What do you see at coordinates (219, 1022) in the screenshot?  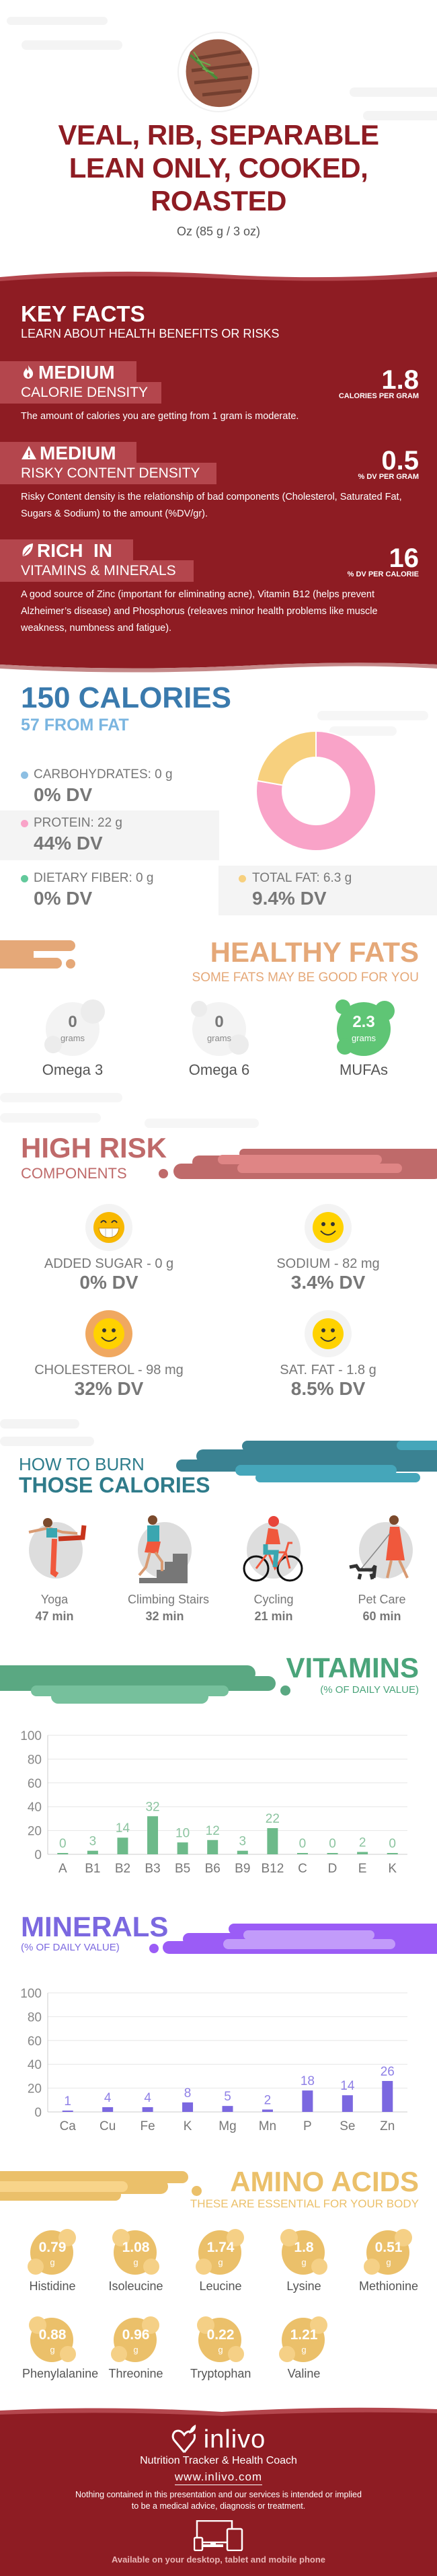 I see `fat-value: 0` at bounding box center [219, 1022].